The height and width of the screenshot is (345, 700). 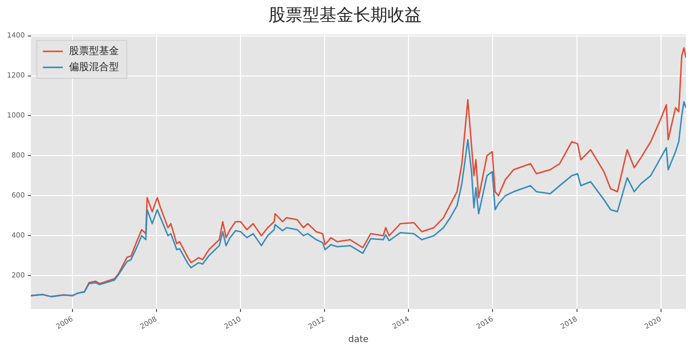 What do you see at coordinates (345, 16) in the screenshot?
I see `chart-title: 股票型基金长期收益` at bounding box center [345, 16].